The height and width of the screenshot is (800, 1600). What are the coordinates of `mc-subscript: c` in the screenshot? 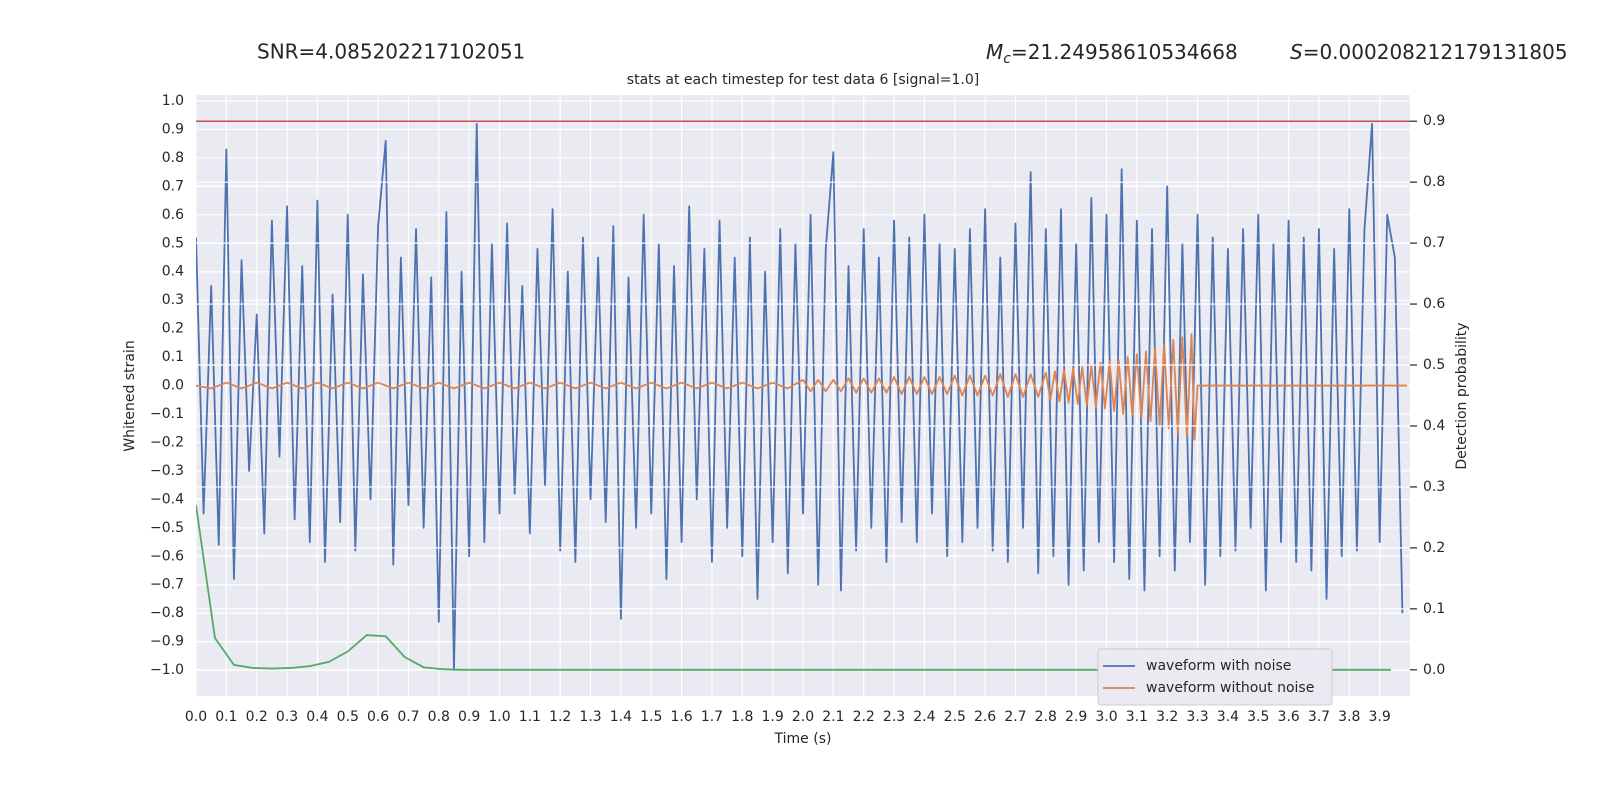 It's located at (1007, 59).